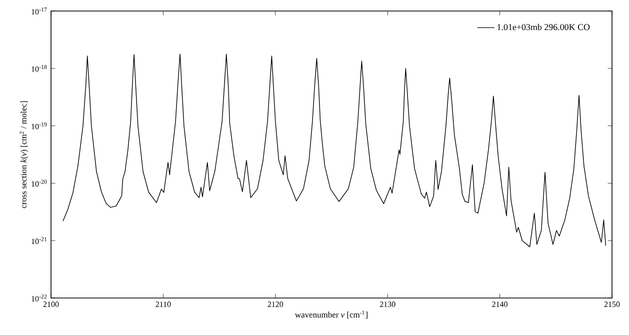  Describe the element at coordinates (331, 314) in the screenshot. I see `x-axis-title: wavenumber ν [cm$^{-1}$]` at that location.